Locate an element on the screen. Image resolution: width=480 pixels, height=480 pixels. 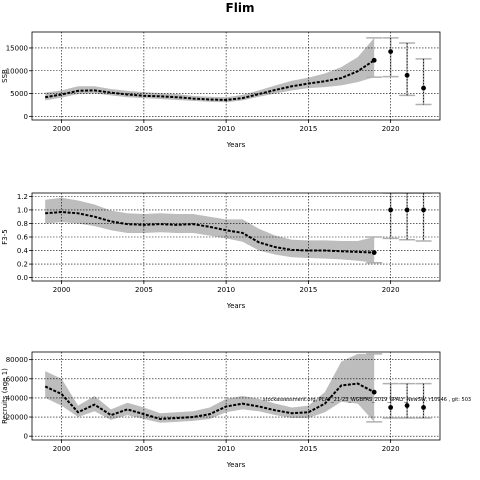
y-axis-label: SSB is located at coordinates (5, 76).